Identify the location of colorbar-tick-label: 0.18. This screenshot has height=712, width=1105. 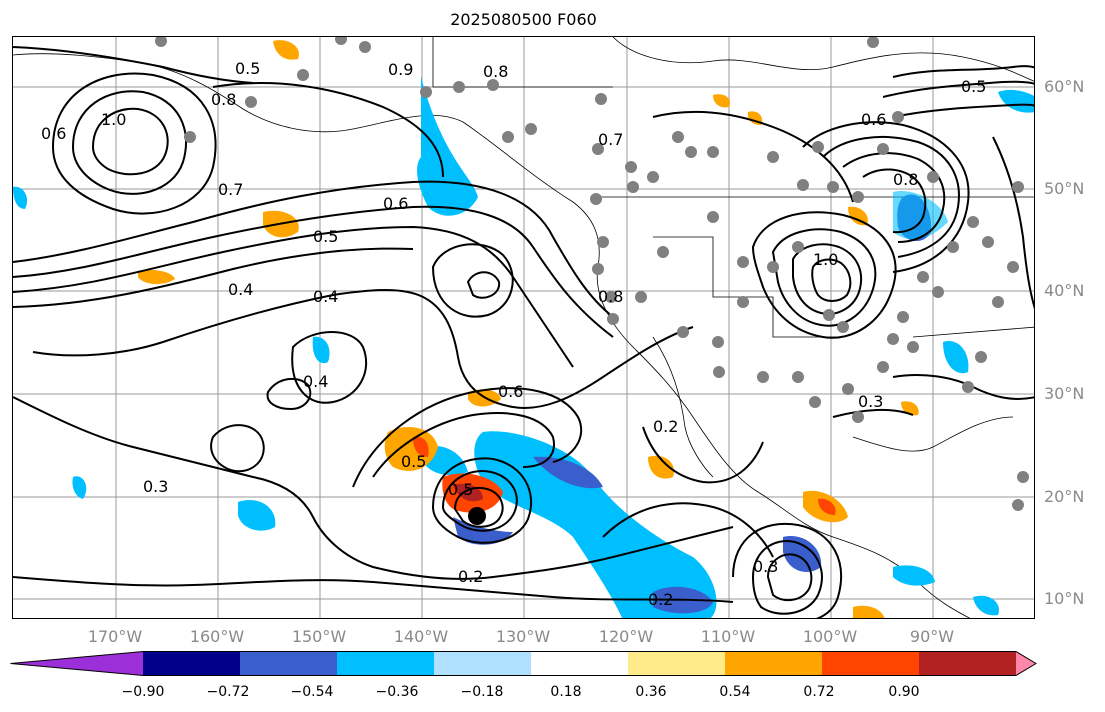
(566, 692).